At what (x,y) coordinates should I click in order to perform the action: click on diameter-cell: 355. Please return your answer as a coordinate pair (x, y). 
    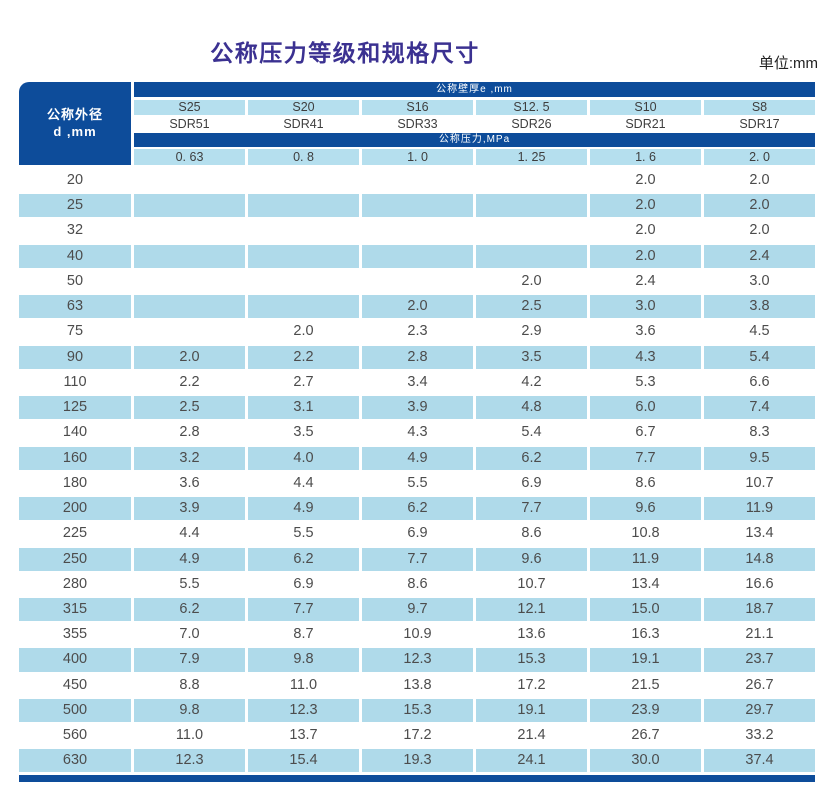
    Looking at the image, I should click on (75, 634).